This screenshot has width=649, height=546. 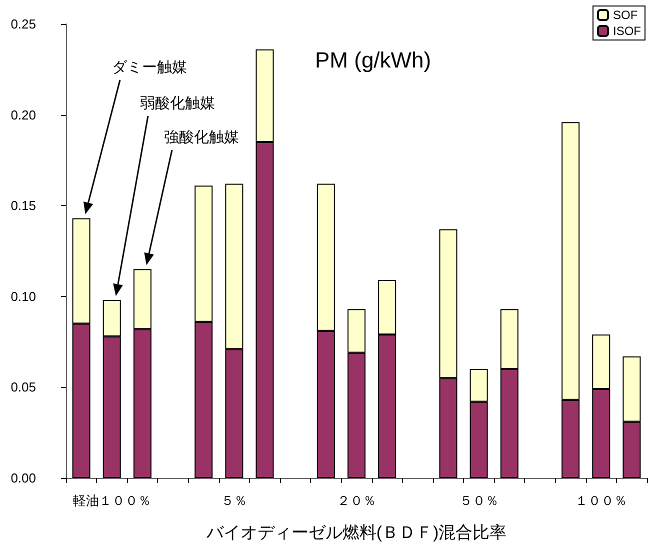 What do you see at coordinates (23, 24) in the screenshot?
I see `y-tick-label: 0.25` at bounding box center [23, 24].